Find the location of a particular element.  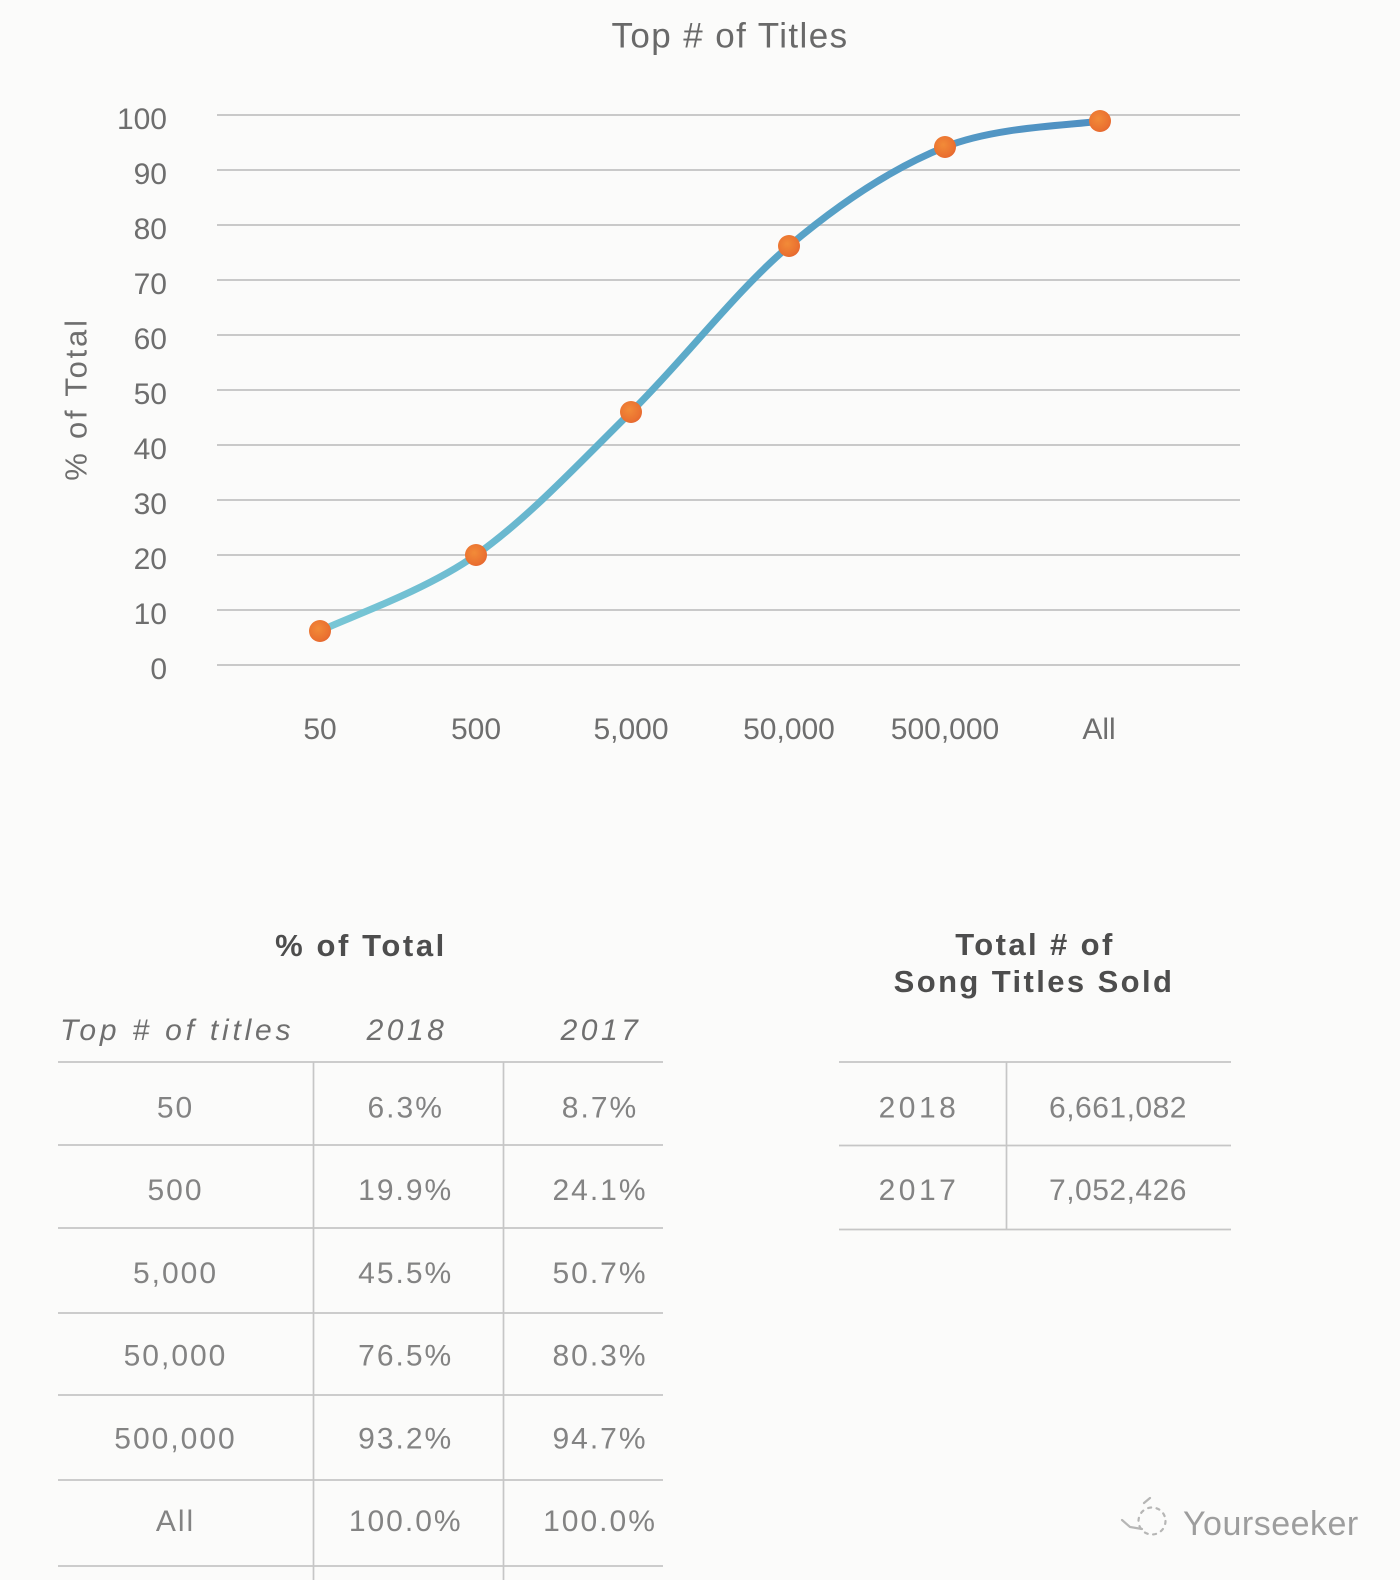

svg-text: 90 is located at coordinates (150, 174).